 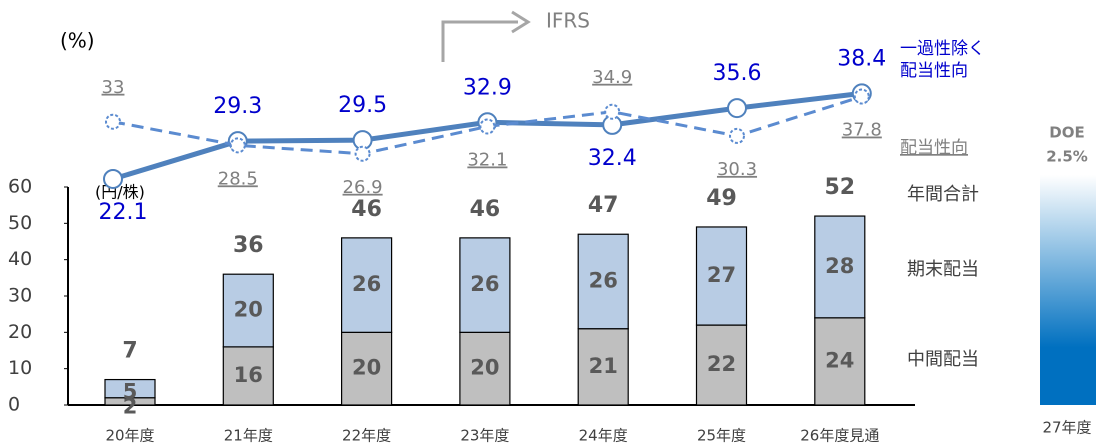 I want to click on data-label: 5, so click(x=130, y=392).